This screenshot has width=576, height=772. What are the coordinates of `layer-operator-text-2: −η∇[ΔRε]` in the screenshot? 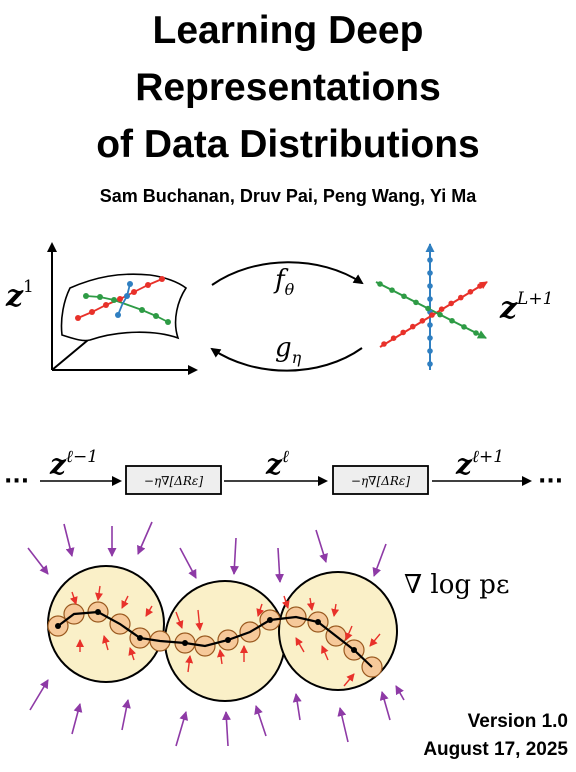 It's located at (380, 481).